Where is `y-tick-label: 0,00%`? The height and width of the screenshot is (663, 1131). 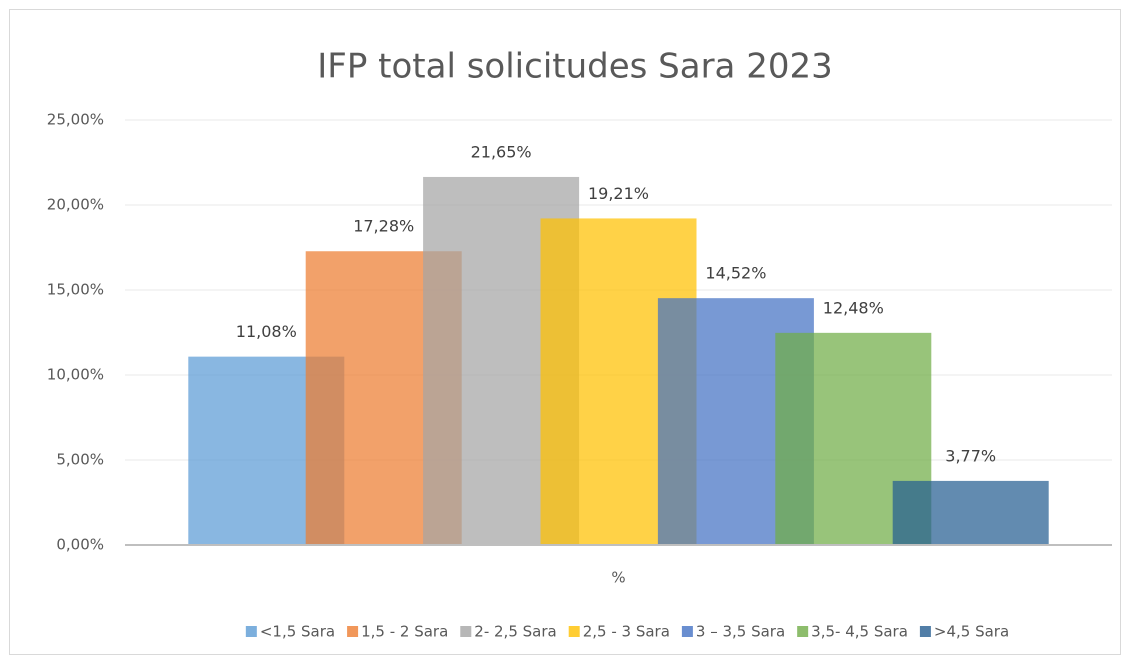
y-tick-label: 0,00% is located at coordinates (80, 545).